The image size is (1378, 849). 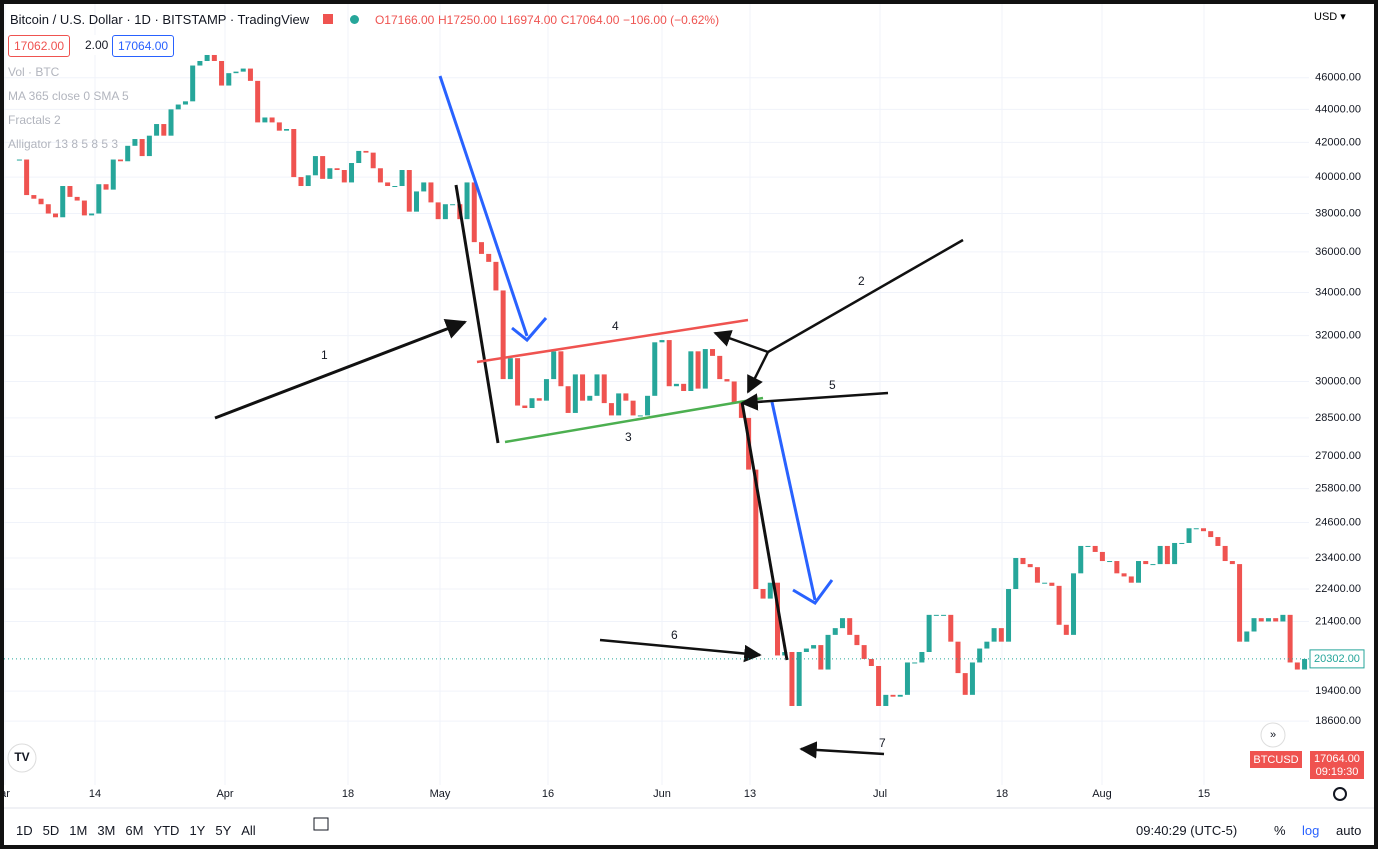 What do you see at coordinates (793, 501) in the screenshot?
I see `blue-line` at bounding box center [793, 501].